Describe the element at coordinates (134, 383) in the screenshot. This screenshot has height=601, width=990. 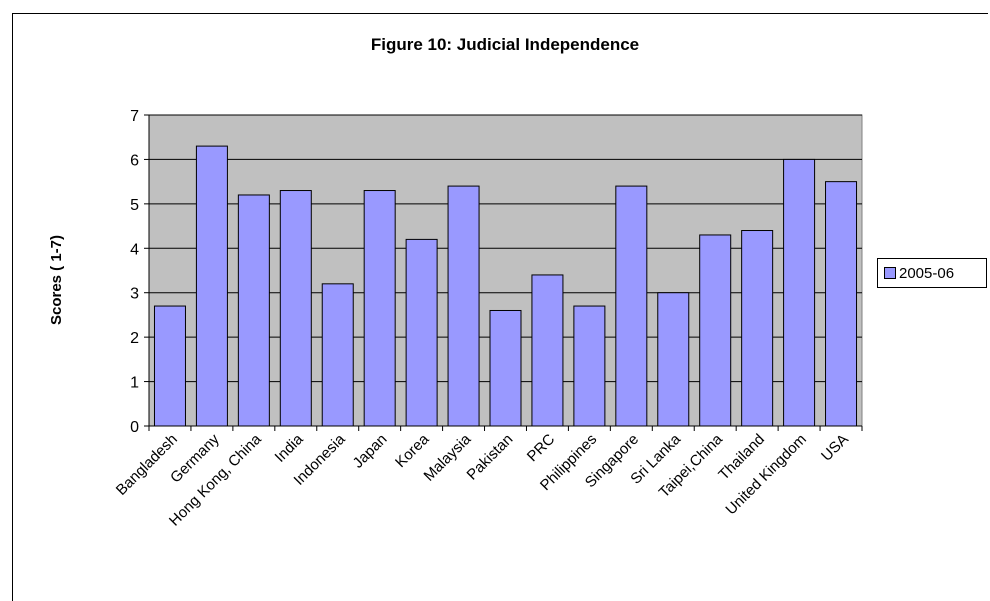
I see `y-tick-label: 1` at that location.